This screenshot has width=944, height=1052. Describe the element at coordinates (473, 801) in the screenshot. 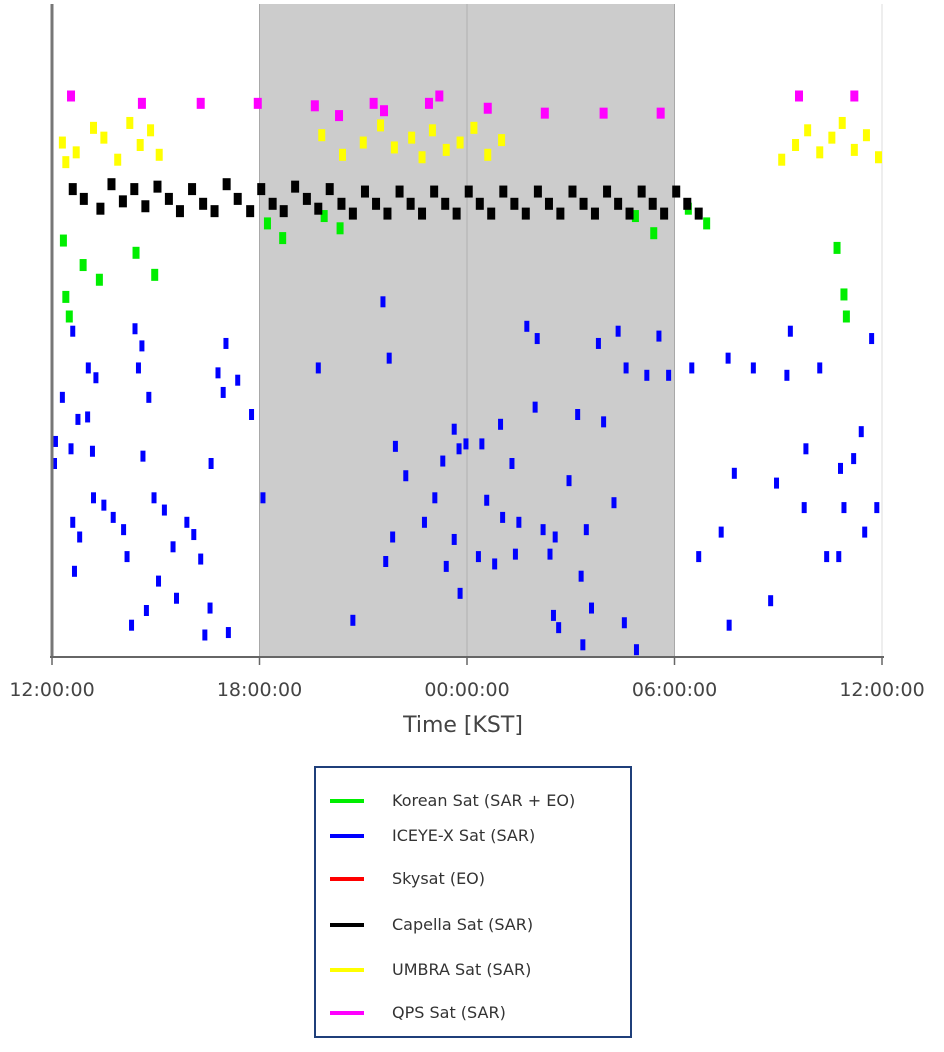

I see `legend-item-1: Korean Sat (SAR + EO)` at that location.